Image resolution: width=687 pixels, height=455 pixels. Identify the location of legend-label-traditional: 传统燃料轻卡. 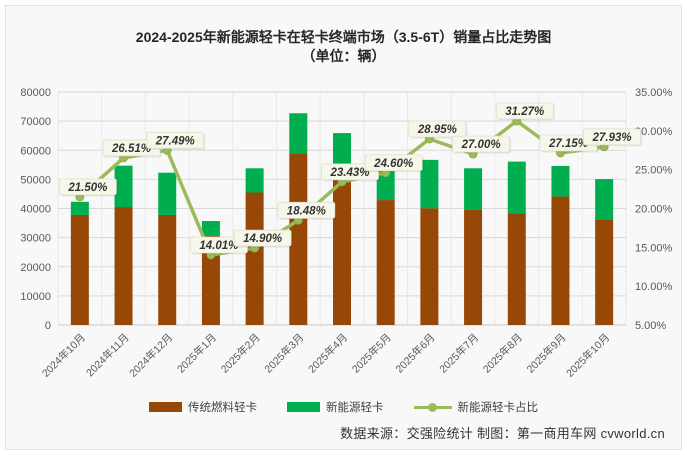
(222, 408).